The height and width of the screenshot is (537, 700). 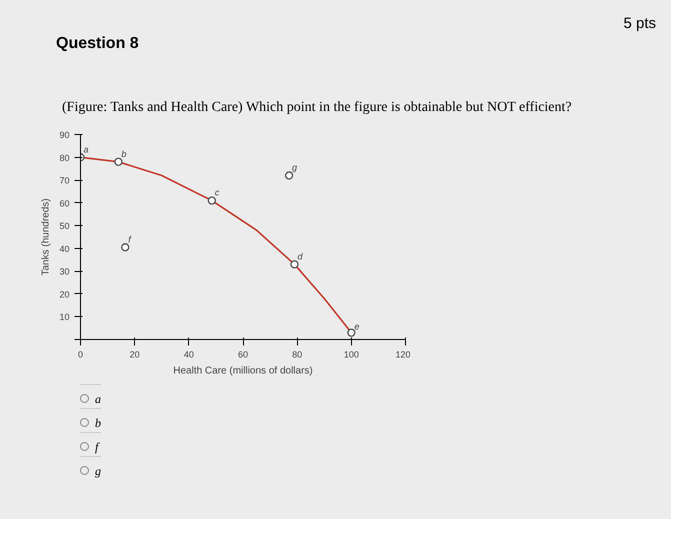 I want to click on x-tick-label: 120, so click(x=403, y=355).